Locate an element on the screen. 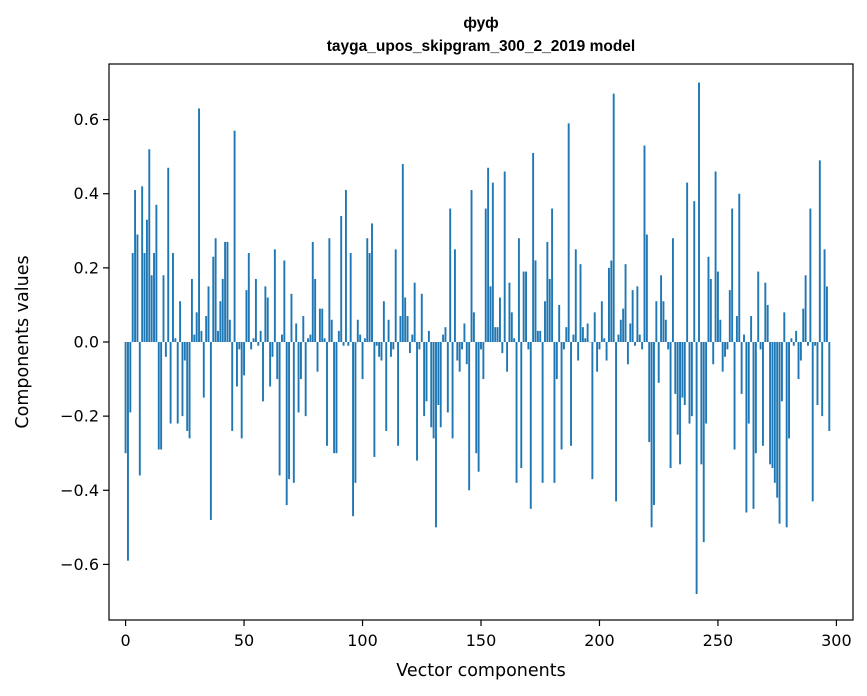 The width and height of the screenshot is (867, 696). y-tick-label: 0.6 is located at coordinates (86, 119).